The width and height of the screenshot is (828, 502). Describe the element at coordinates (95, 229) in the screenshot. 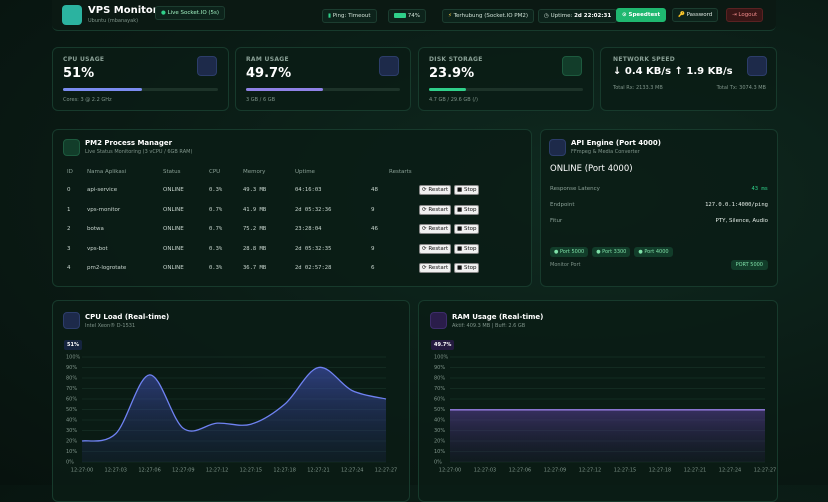

I see `table-cell: botwa` at that location.